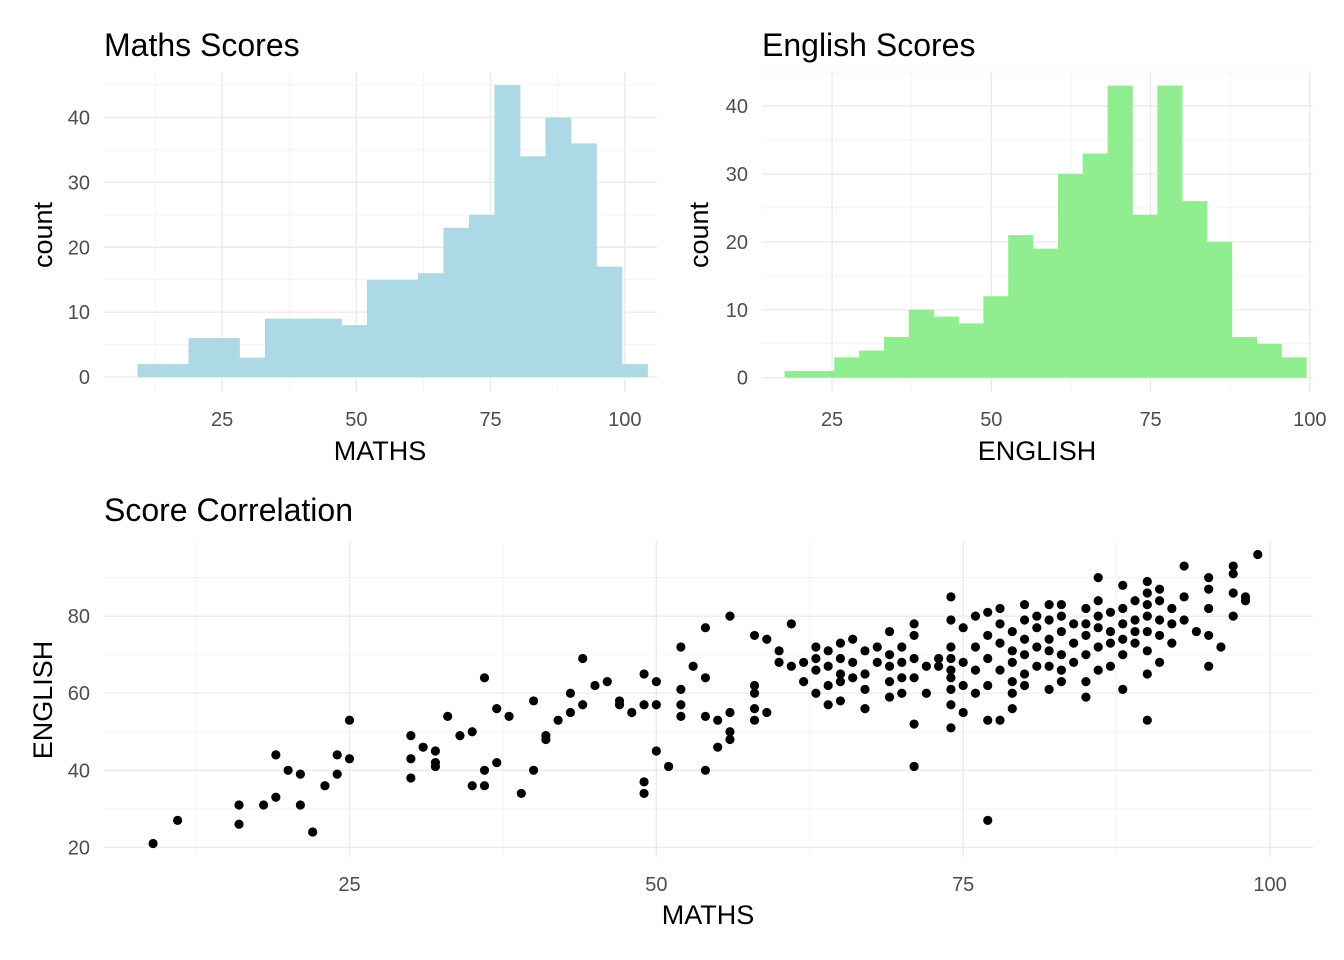  Describe the element at coordinates (43, 234) in the screenshot. I see `maths-histogram-y-label: count` at that location.